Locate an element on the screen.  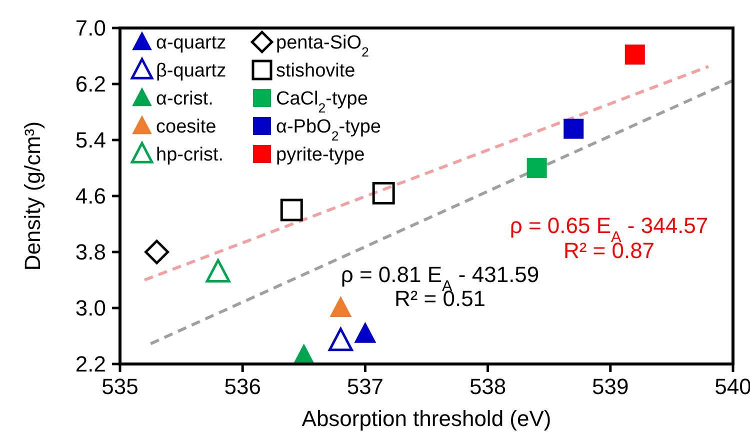
y-tick-label: 4.6 is located at coordinates (90, 196).